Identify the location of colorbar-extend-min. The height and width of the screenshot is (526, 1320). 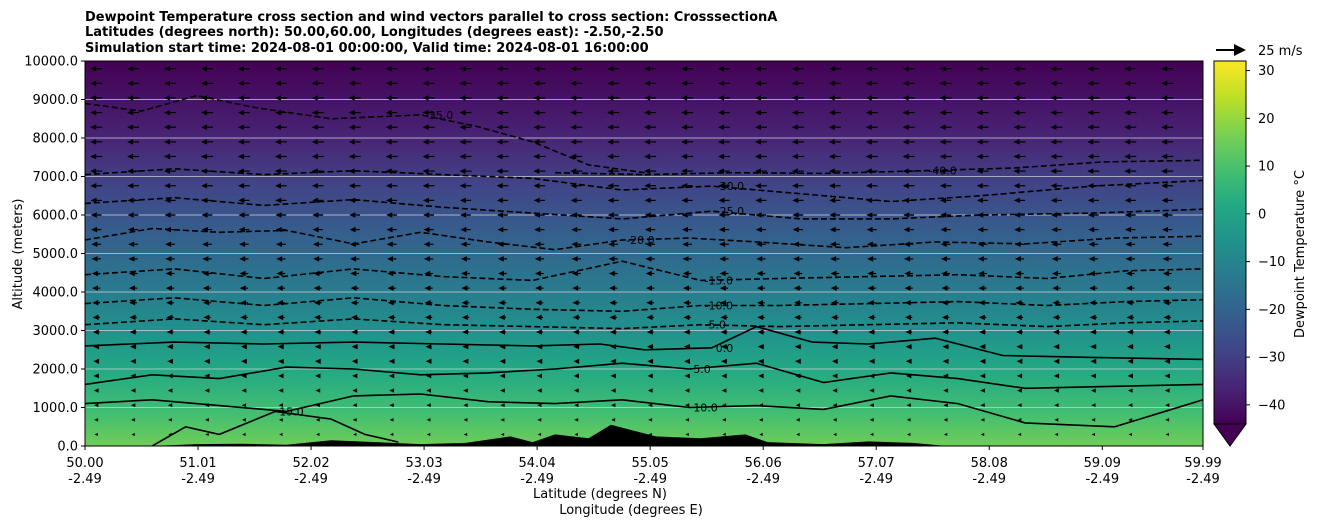
(1230, 435).